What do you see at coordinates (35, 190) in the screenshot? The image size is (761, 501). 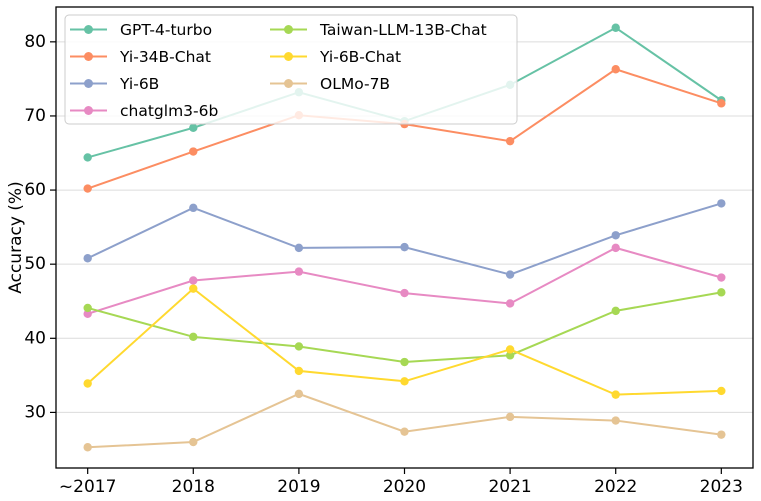 I see `y-tick-label: 60` at bounding box center [35, 190].